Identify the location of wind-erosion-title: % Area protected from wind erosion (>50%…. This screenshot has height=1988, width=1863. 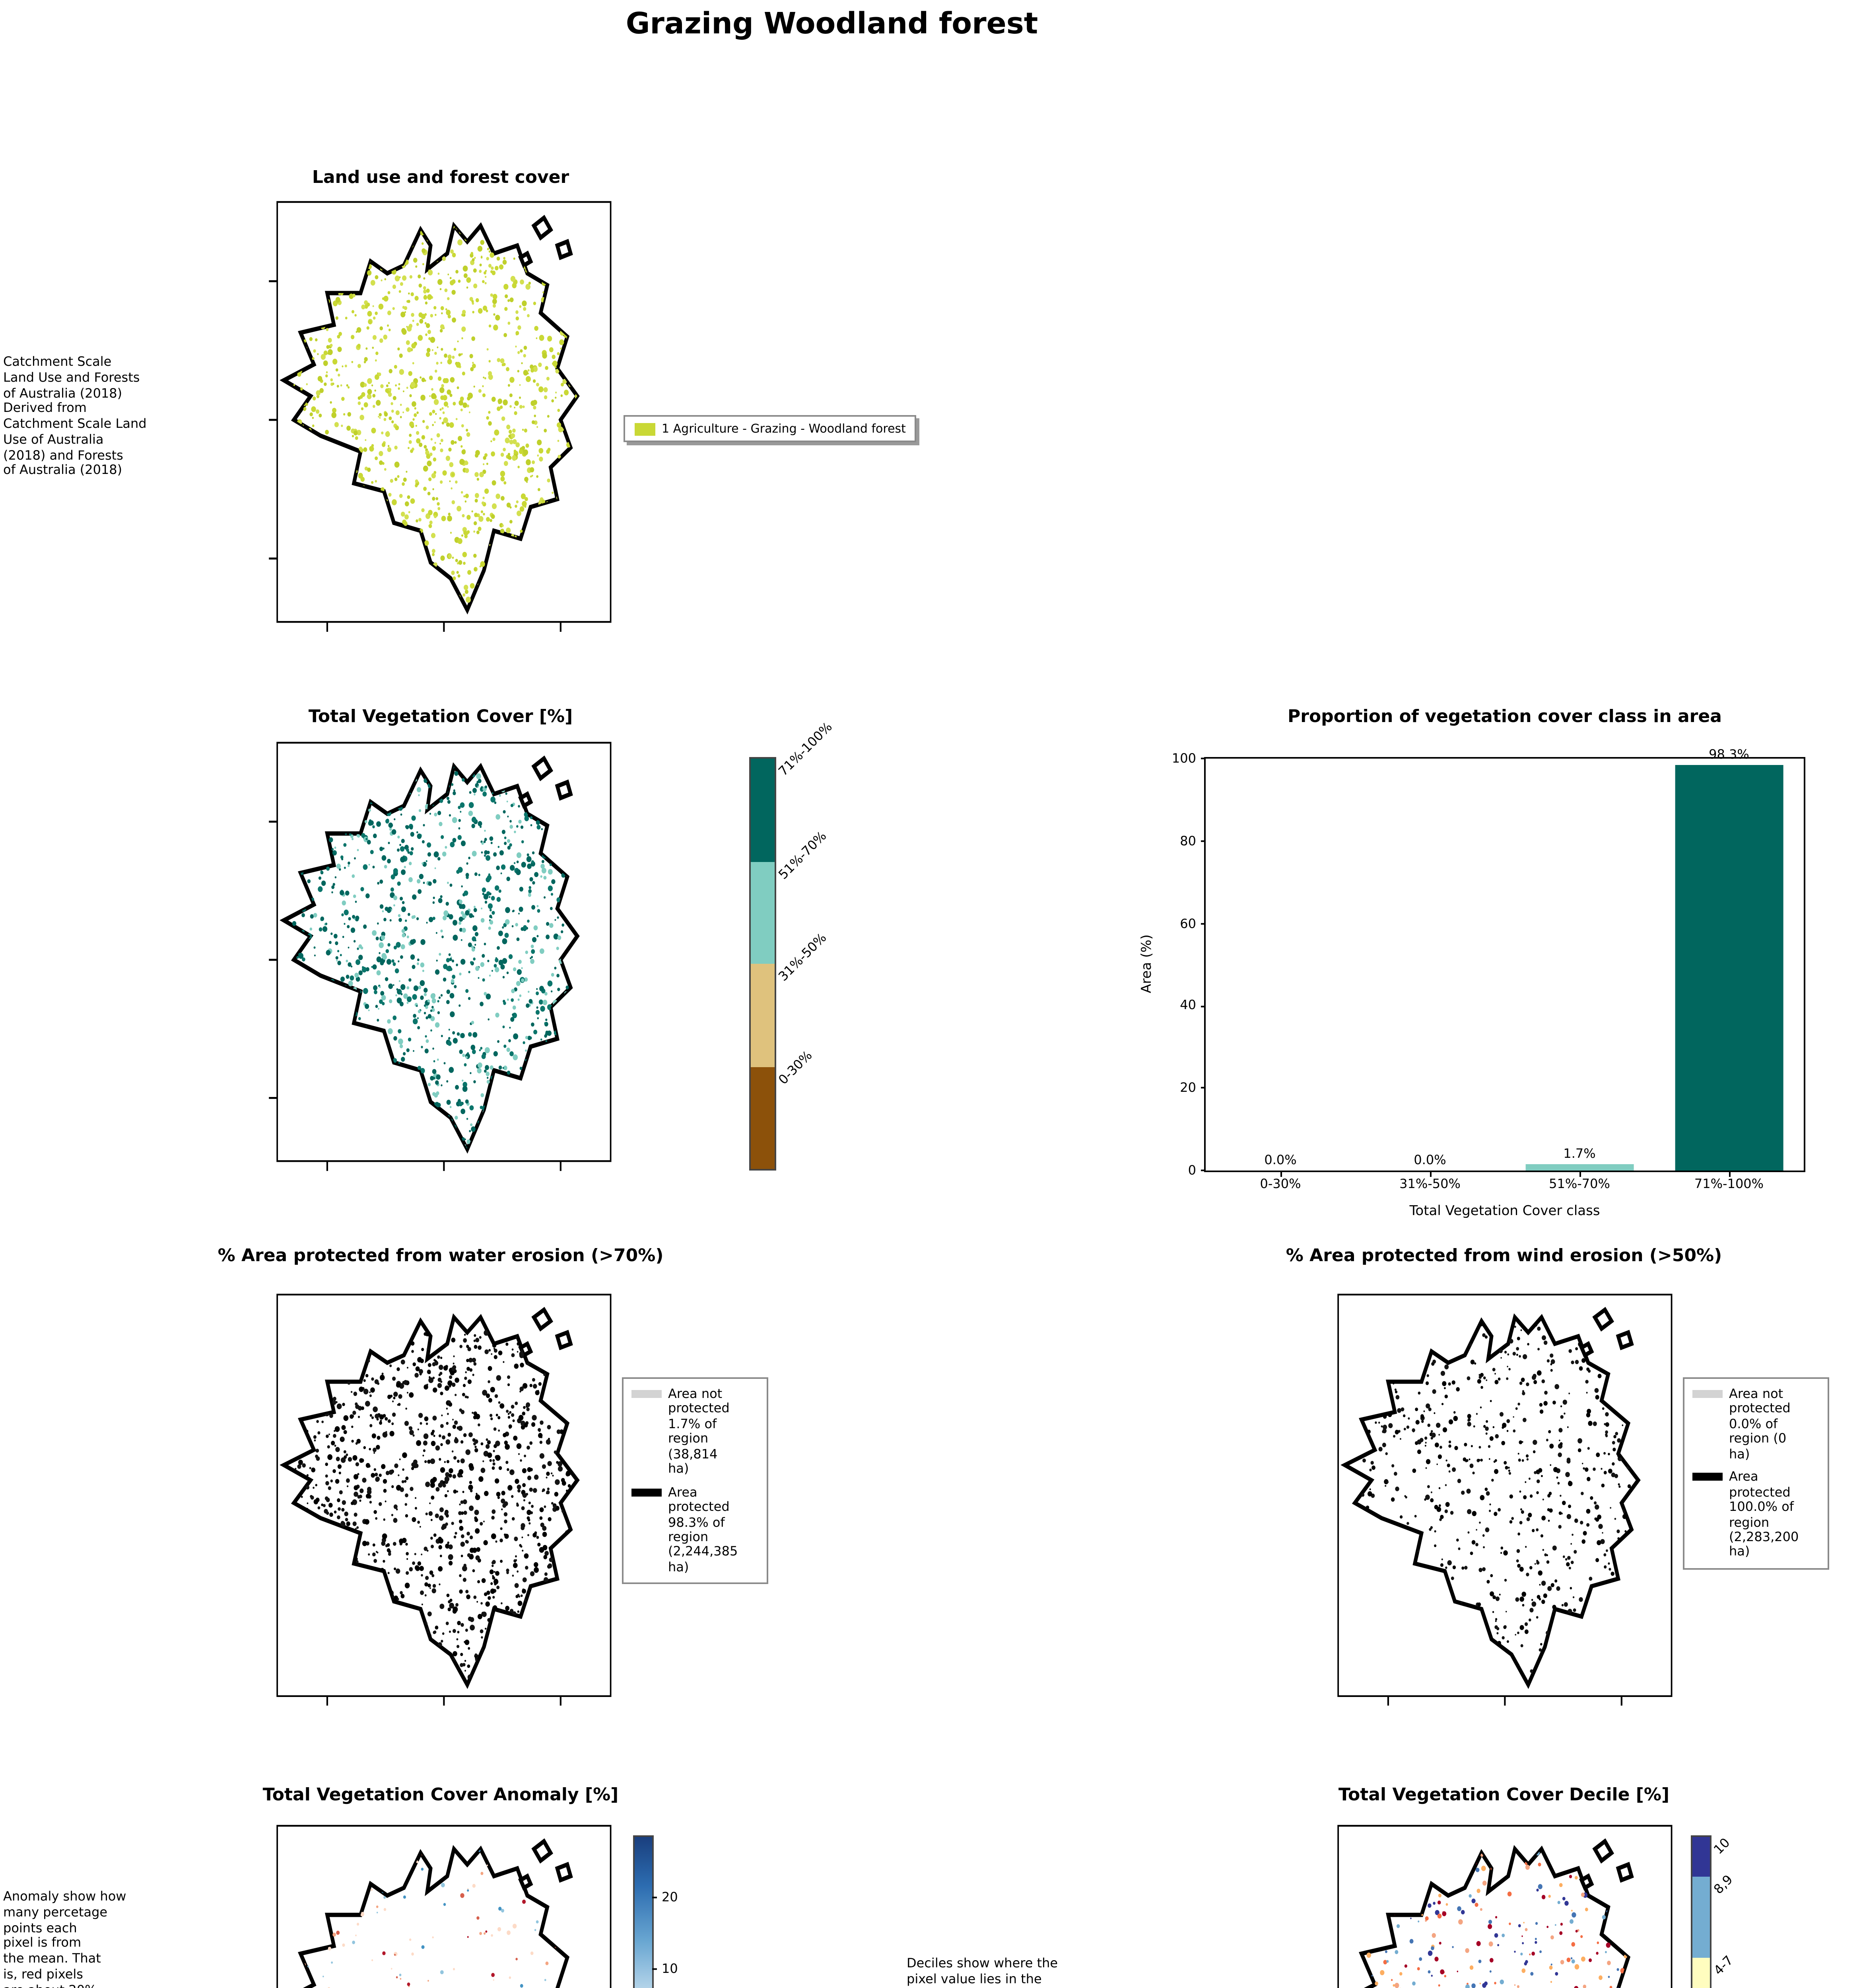
(1504, 1255).